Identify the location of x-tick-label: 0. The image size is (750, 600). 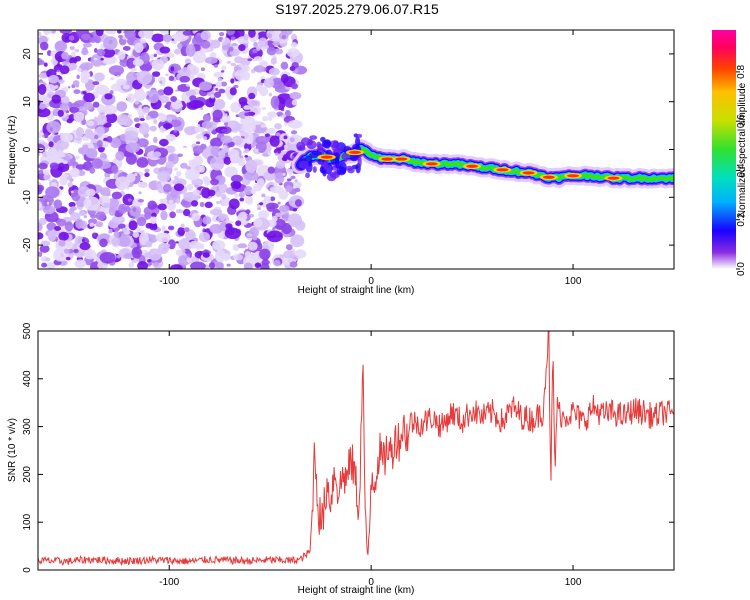
(371, 281).